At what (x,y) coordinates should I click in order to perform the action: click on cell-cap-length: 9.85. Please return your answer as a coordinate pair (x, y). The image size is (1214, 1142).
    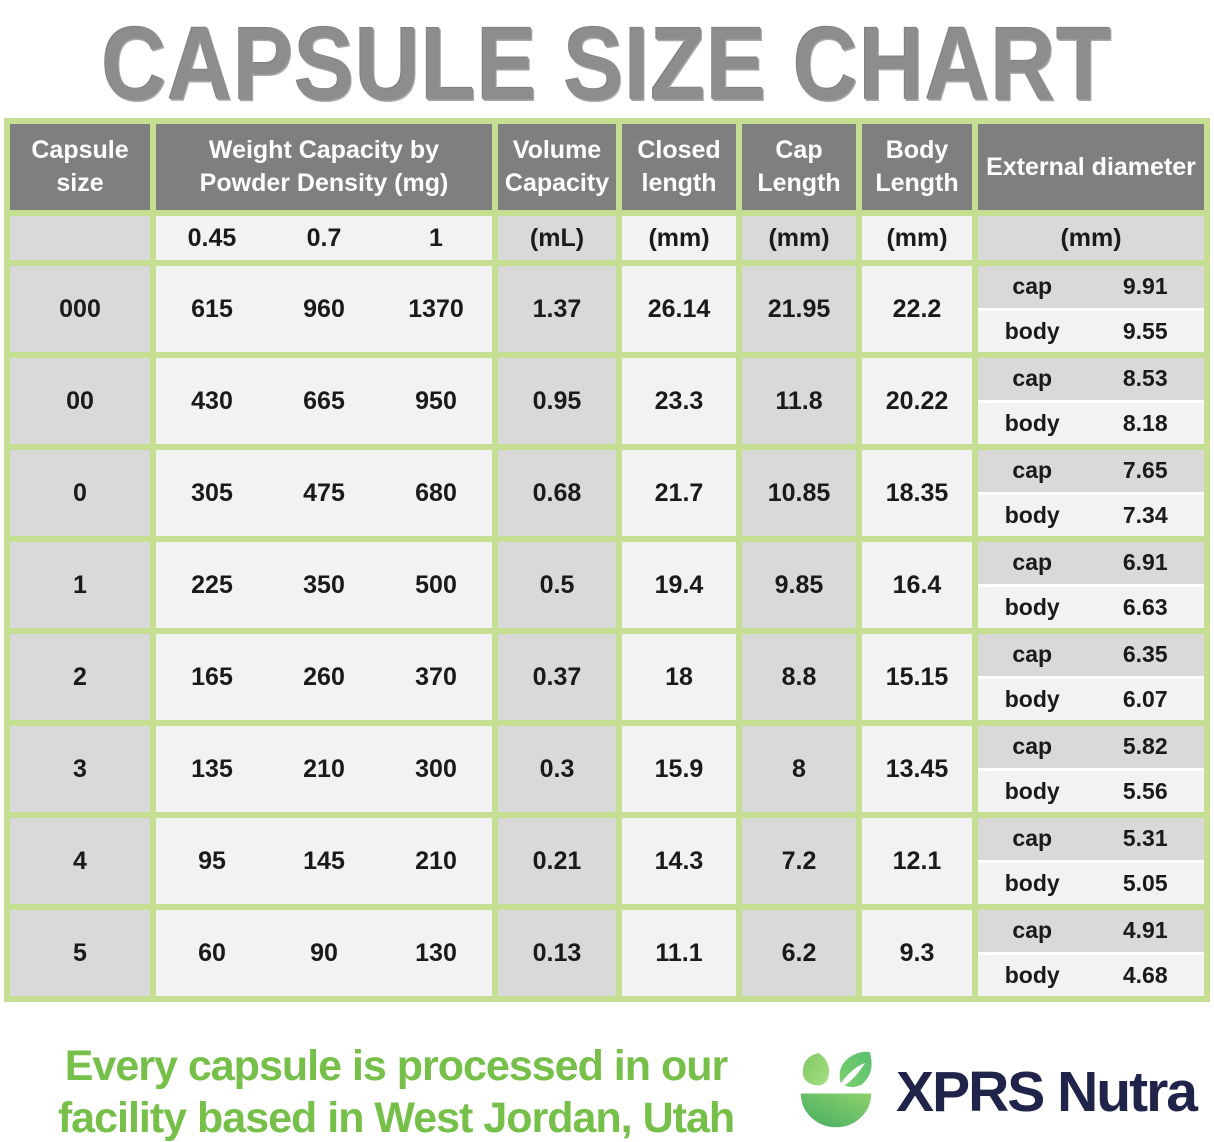
    Looking at the image, I should click on (799, 585).